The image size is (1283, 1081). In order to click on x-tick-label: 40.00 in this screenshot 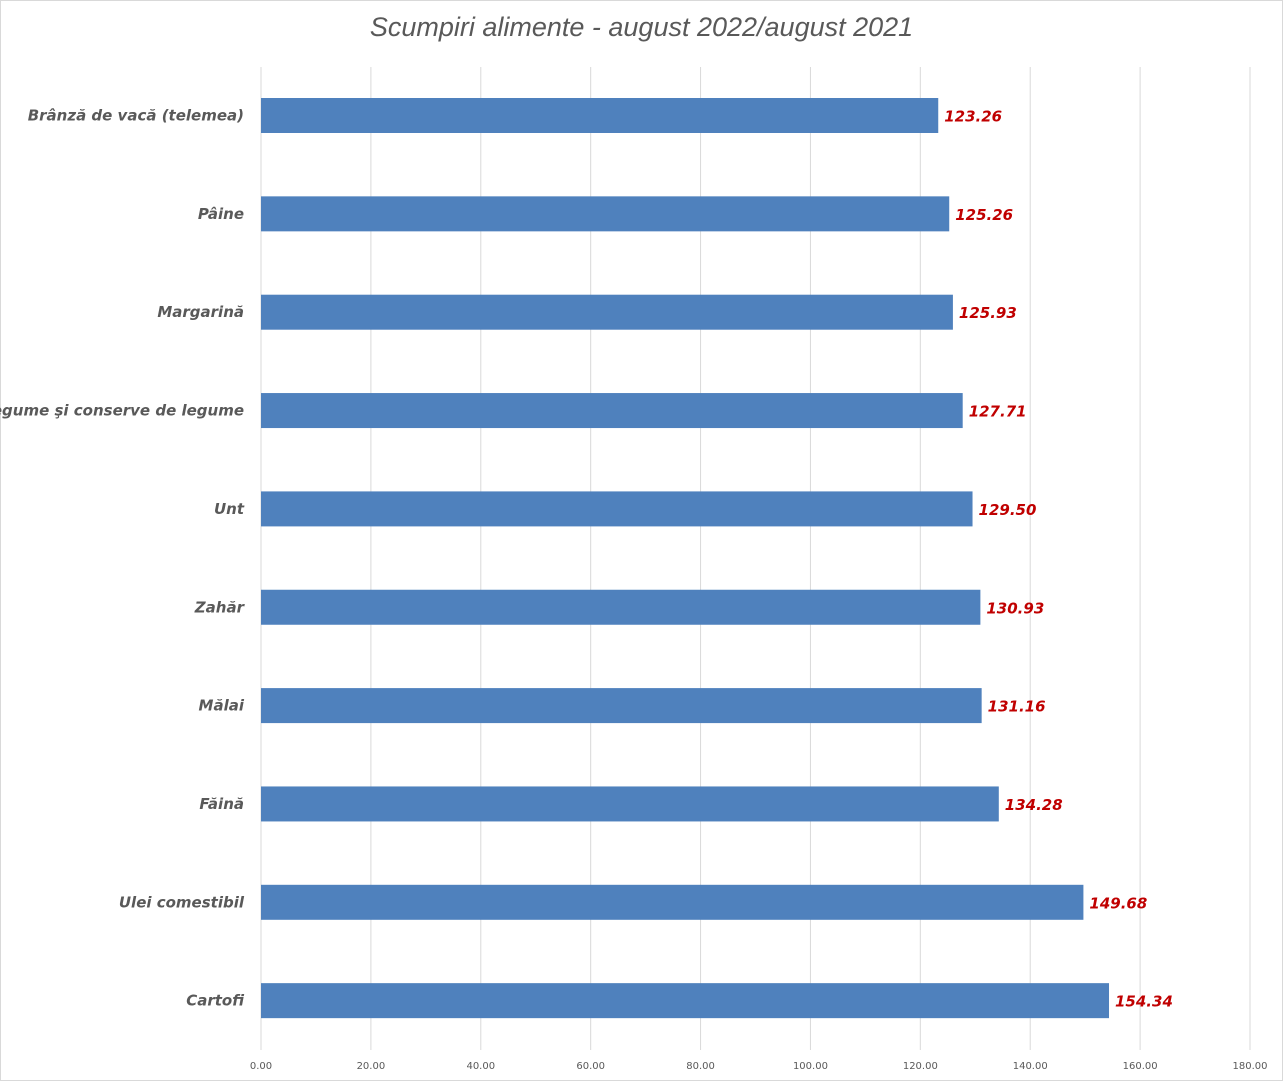, I will do `click(480, 1066)`.